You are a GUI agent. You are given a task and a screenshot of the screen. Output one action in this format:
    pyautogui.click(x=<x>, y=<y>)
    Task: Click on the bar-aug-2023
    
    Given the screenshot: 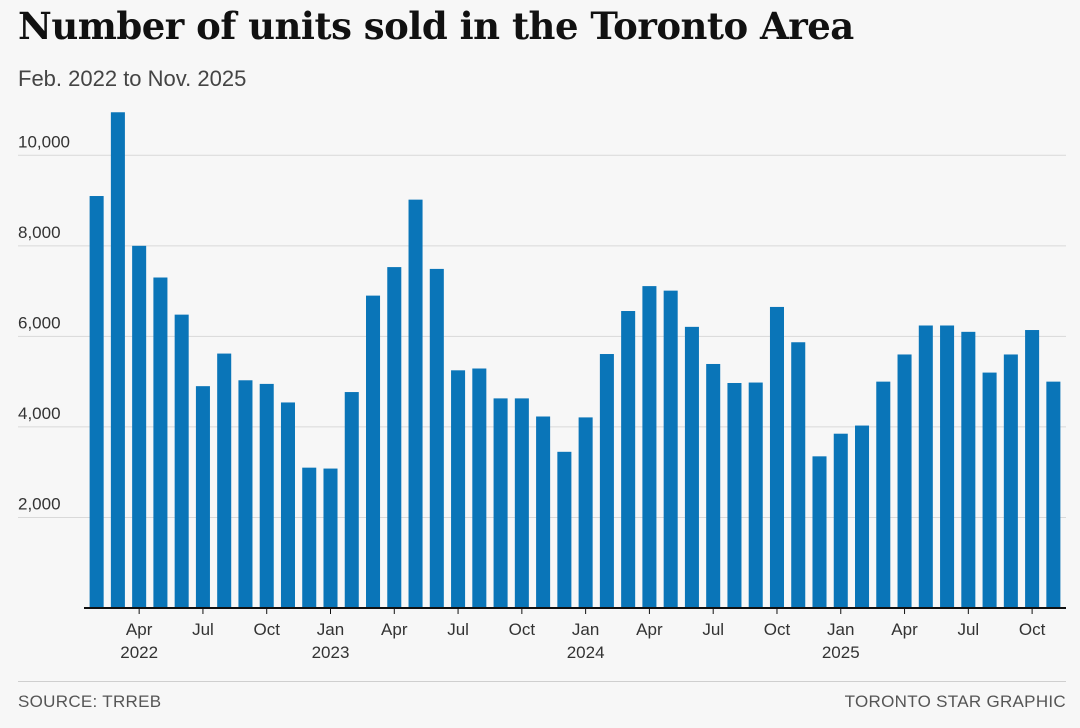 What is the action you would take?
    pyautogui.click(x=479, y=488)
    